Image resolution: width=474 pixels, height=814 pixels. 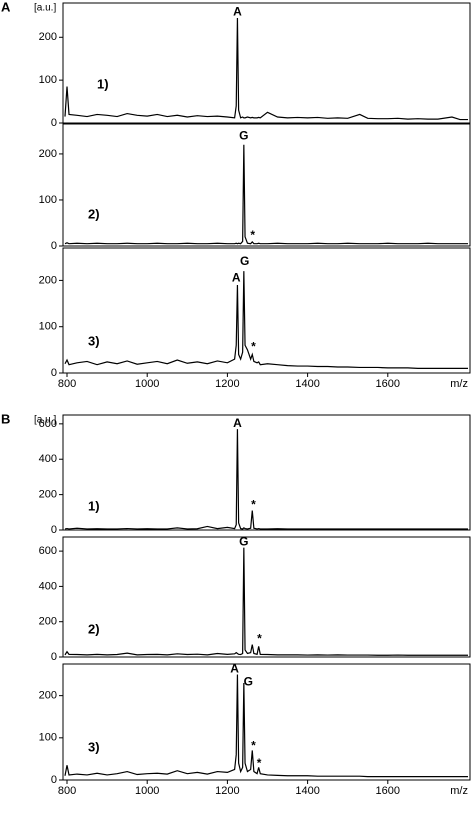 I want to click on panel-label: A, so click(x=6, y=7).